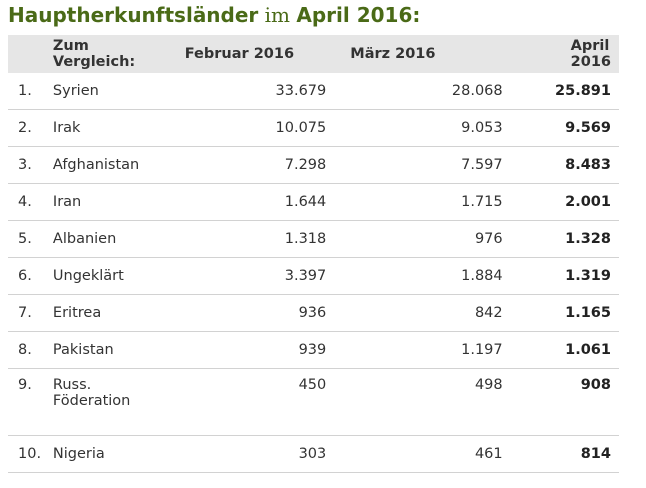 Image resolution: width=646 pixels, height=488 pixels. Describe the element at coordinates (112, 128) in the screenshot. I see `country-cell: Irak` at that location.